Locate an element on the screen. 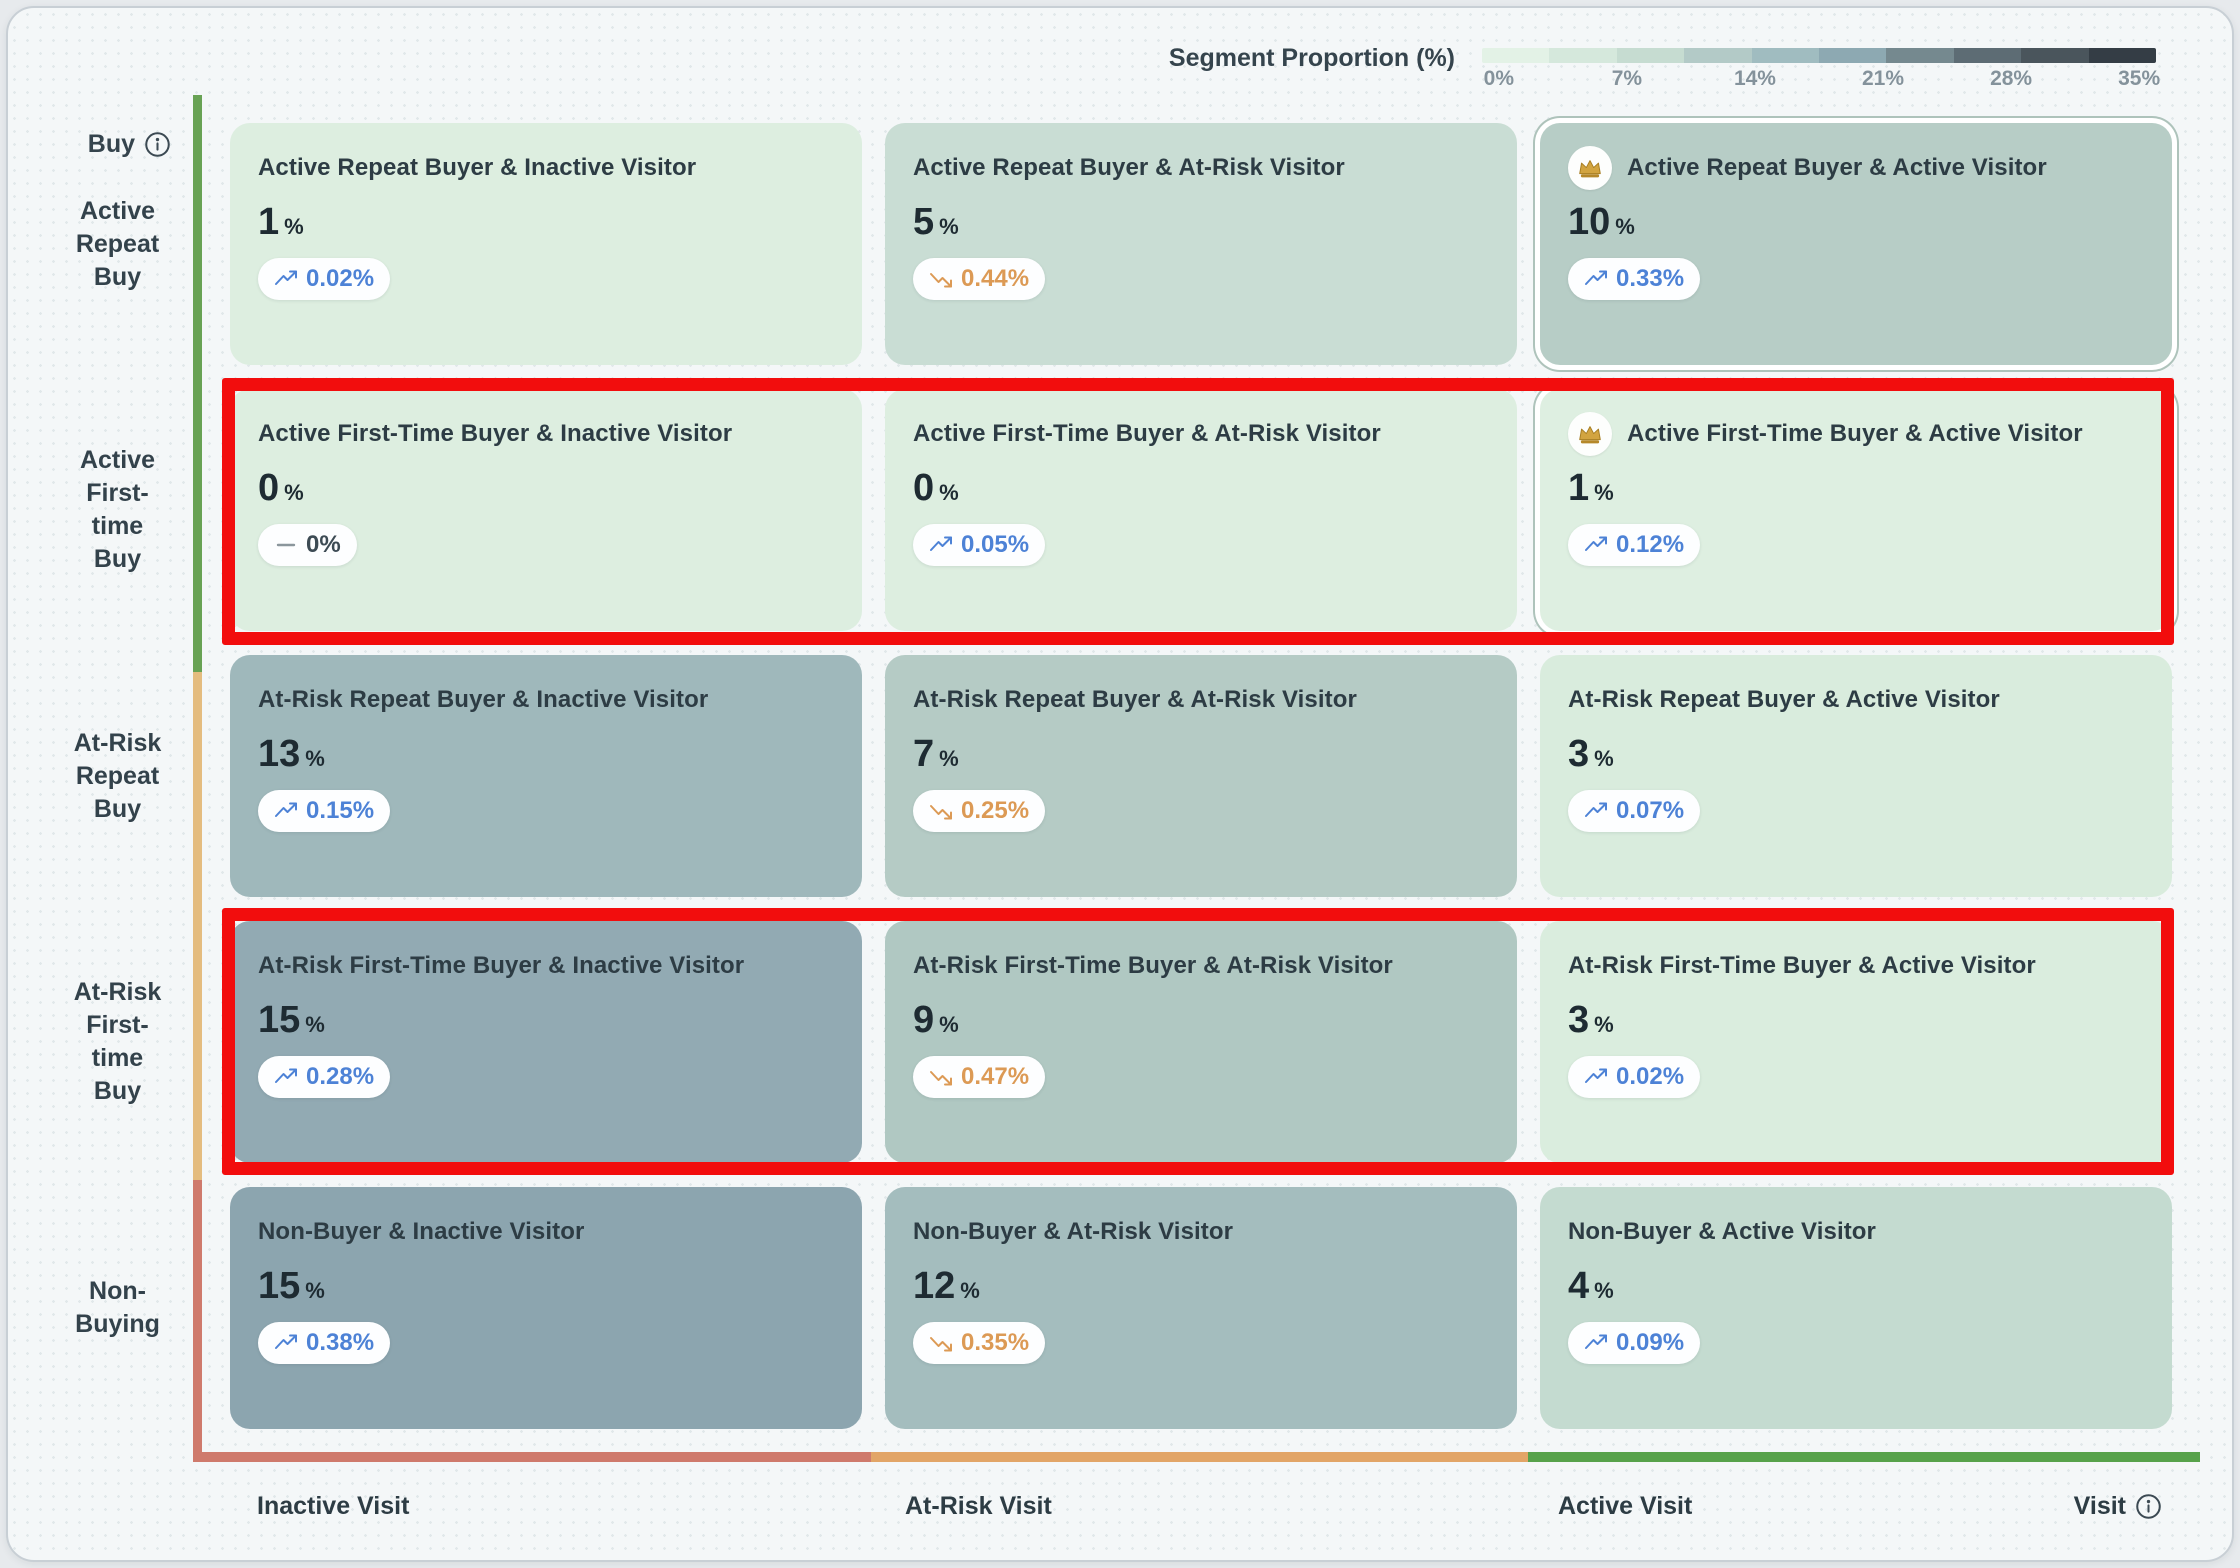  row-label-active-repeat-buy: Active Repeat Buy is located at coordinates (117, 243).